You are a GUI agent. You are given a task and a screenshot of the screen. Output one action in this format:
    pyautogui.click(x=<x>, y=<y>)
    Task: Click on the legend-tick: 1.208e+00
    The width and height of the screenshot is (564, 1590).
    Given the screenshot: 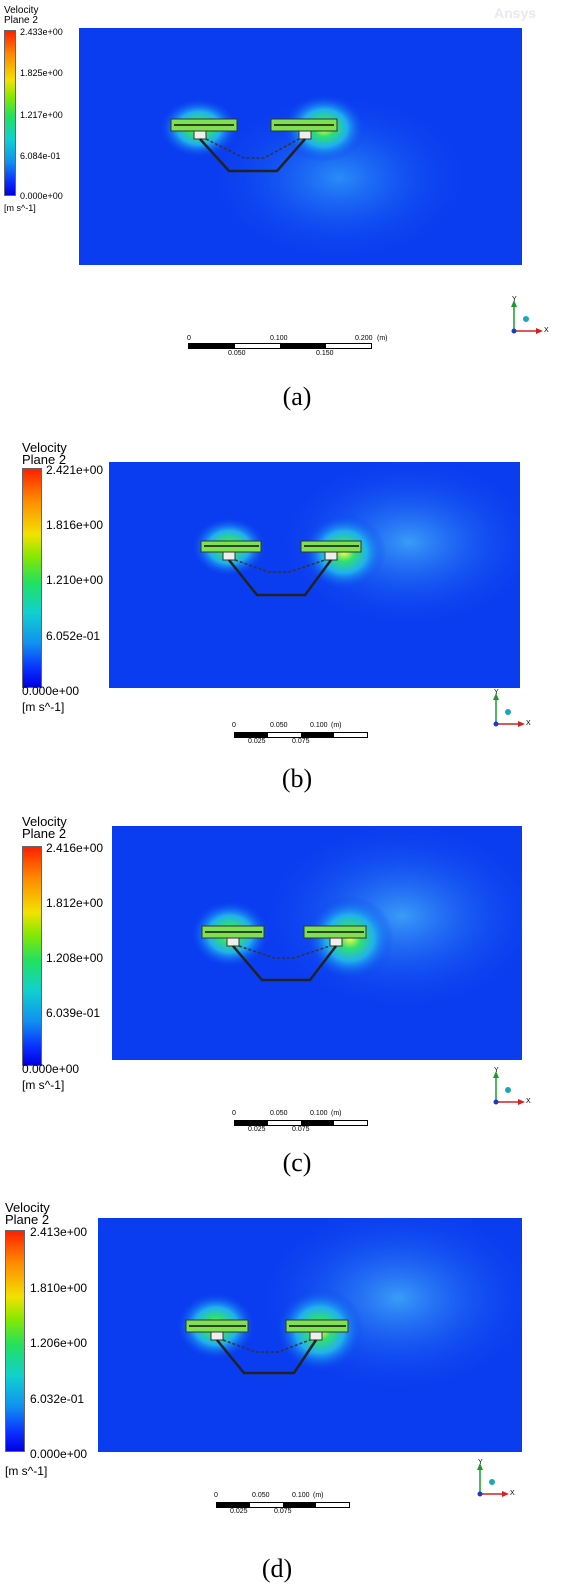 What is the action you would take?
    pyautogui.click(x=75, y=958)
    